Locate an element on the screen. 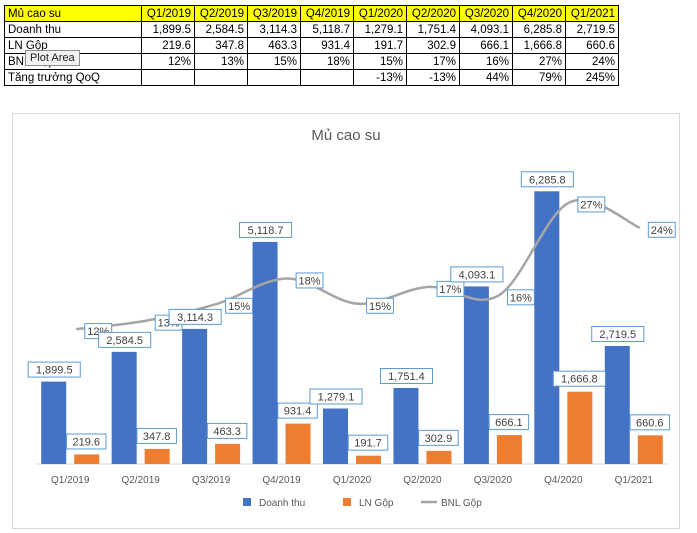  data-label-bnl-gop: 24% is located at coordinates (661, 229).